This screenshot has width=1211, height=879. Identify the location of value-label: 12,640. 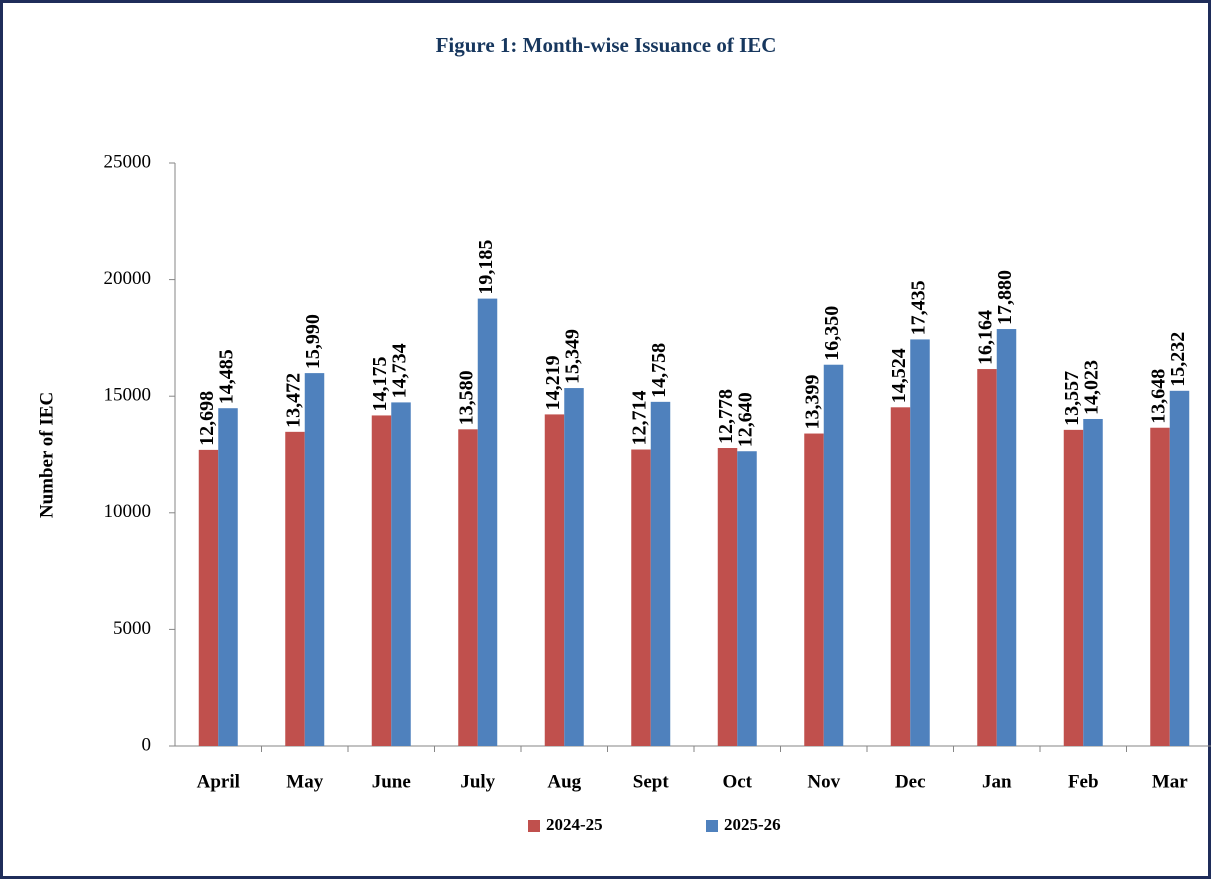
(746, 419).